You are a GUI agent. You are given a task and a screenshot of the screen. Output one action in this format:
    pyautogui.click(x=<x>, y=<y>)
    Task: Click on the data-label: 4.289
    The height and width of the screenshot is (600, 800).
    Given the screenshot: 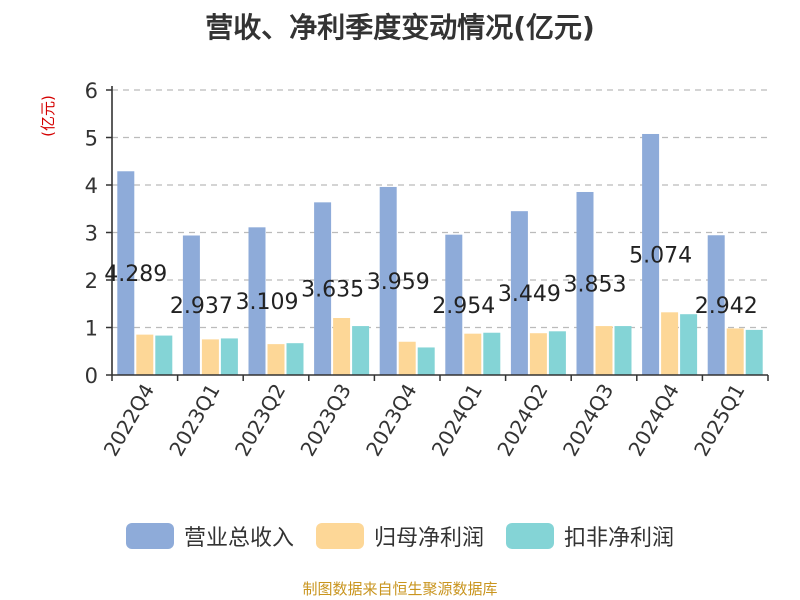 What is the action you would take?
    pyautogui.click(x=135, y=274)
    